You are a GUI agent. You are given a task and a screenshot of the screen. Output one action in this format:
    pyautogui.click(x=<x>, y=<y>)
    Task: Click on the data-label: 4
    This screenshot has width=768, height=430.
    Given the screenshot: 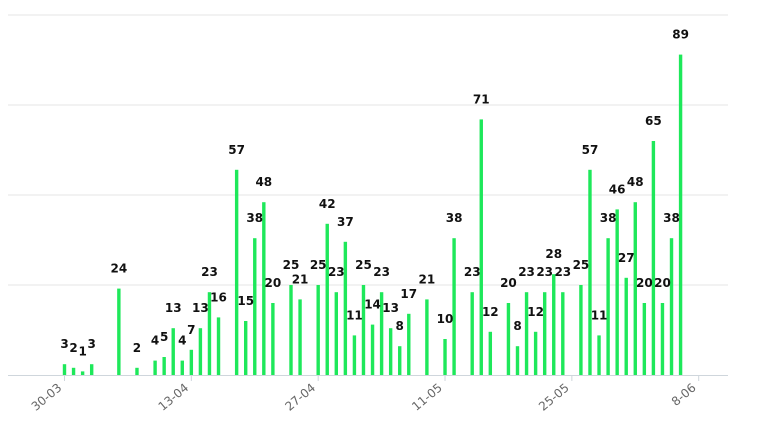 What is the action you would take?
    pyautogui.click(x=182, y=341)
    